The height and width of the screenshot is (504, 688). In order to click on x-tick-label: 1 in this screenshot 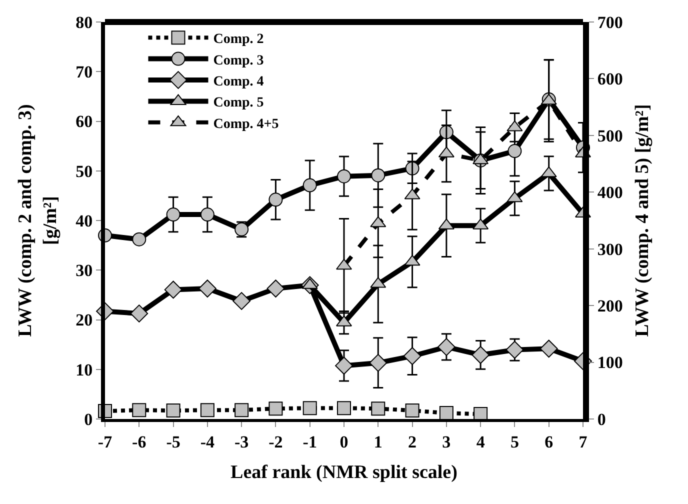, I will do `click(378, 442)`.